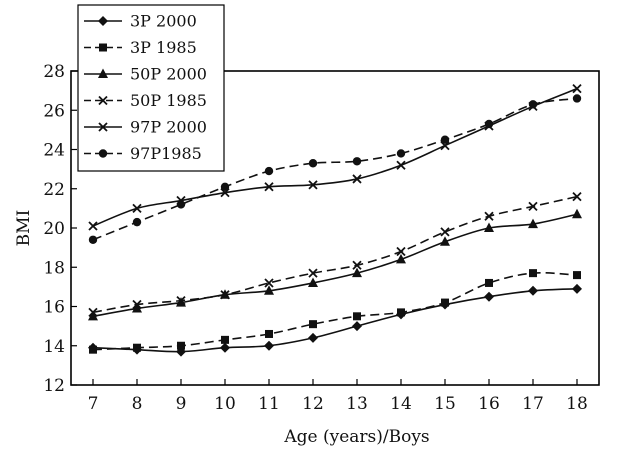  I want to click on y-tick-label: 24, so click(54, 151).